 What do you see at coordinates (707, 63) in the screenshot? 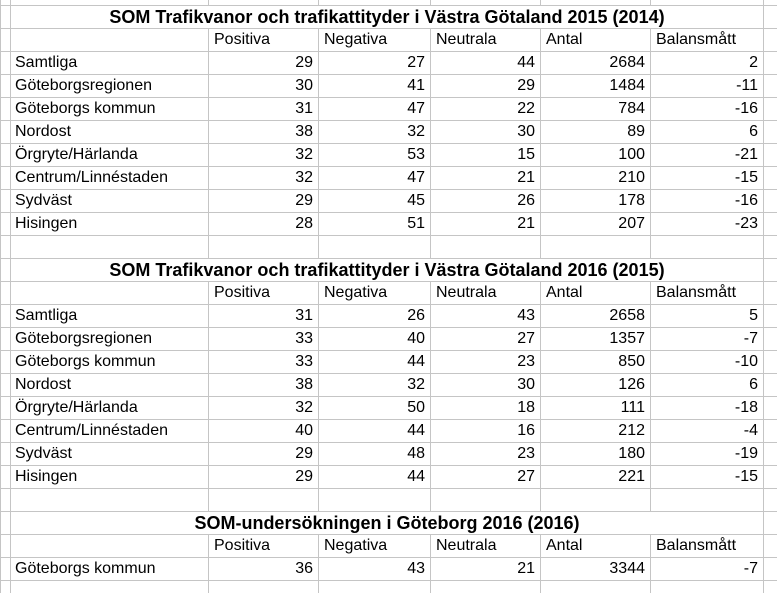
I see `value-cell: 2` at bounding box center [707, 63].